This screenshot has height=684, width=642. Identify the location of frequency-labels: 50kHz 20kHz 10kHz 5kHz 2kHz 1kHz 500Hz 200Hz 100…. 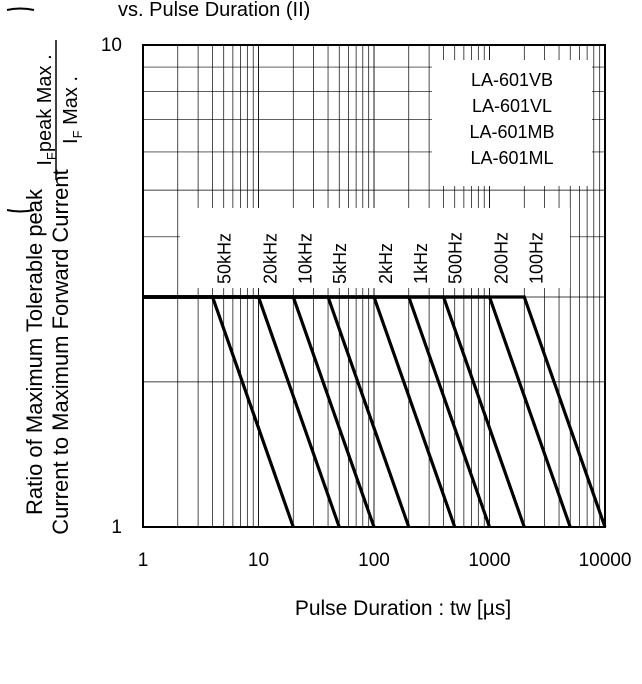
(381, 258).